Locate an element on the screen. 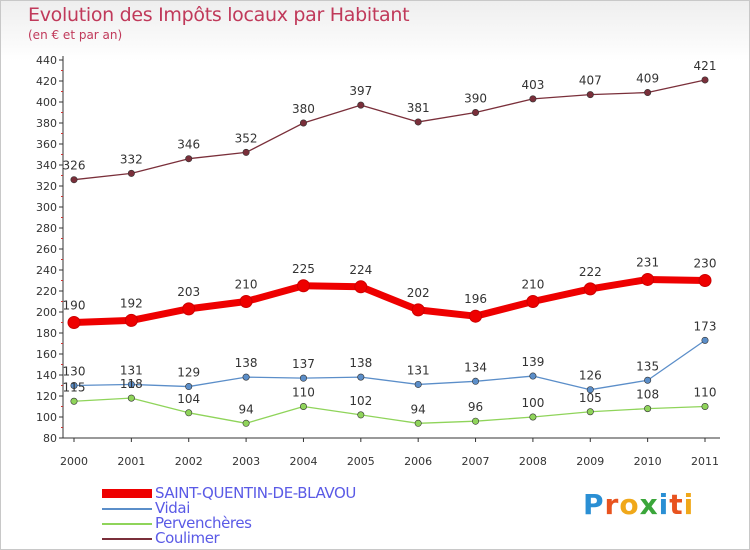 The height and width of the screenshot is (550, 750). y-tick-label: 120 is located at coordinates (46, 396).